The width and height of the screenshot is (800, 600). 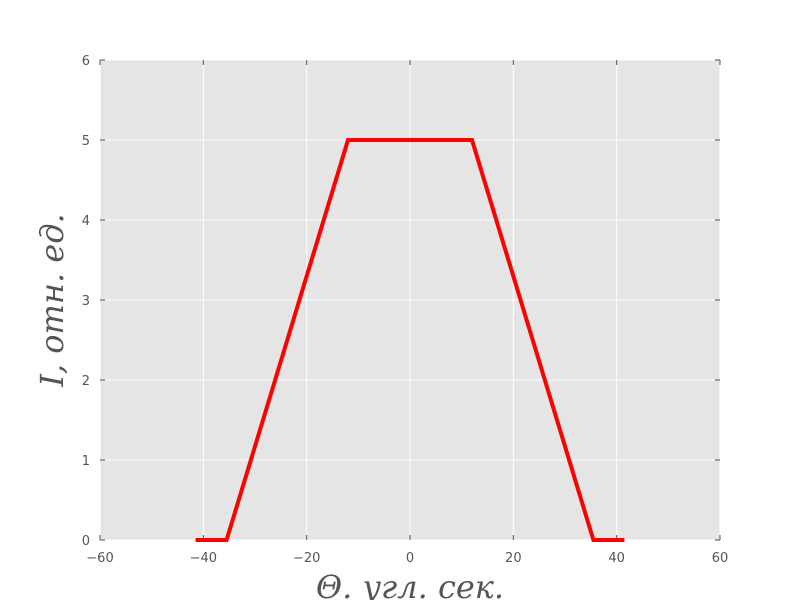 I want to click on x-tick-label: 60, so click(x=720, y=558).